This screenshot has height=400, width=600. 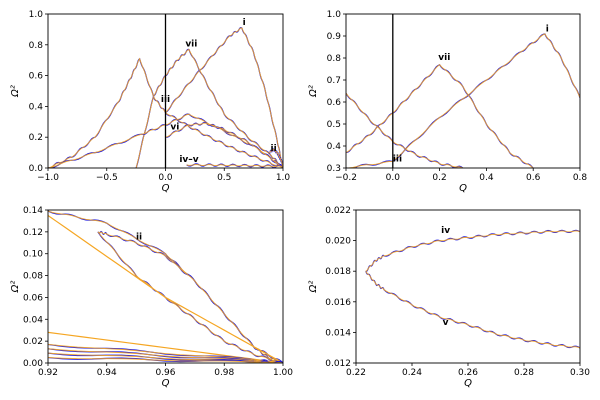 What do you see at coordinates (468, 373) in the screenshot?
I see `x-tick-label: 0.26` at bounding box center [468, 373].